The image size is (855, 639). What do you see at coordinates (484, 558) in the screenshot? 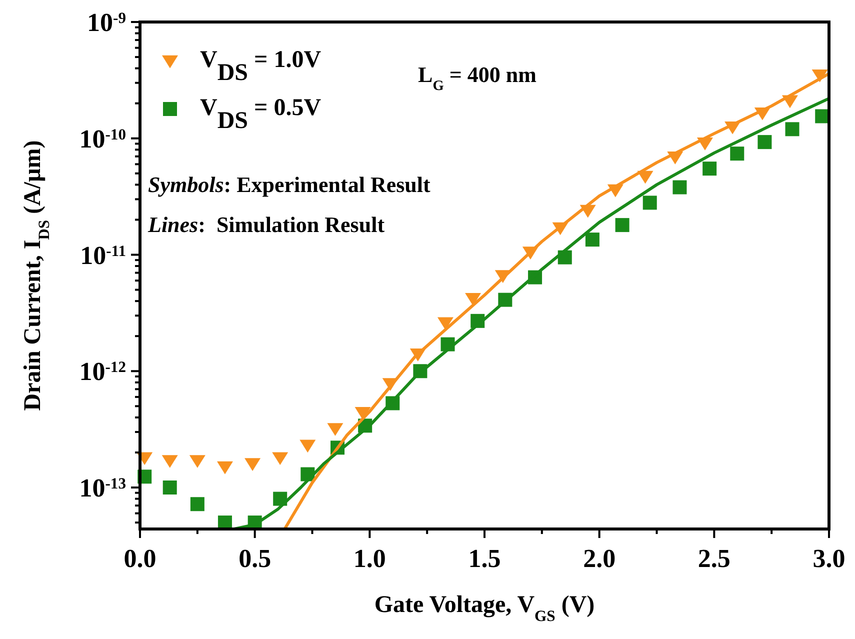
I see `x-tick-label: 1.5` at bounding box center [484, 558].